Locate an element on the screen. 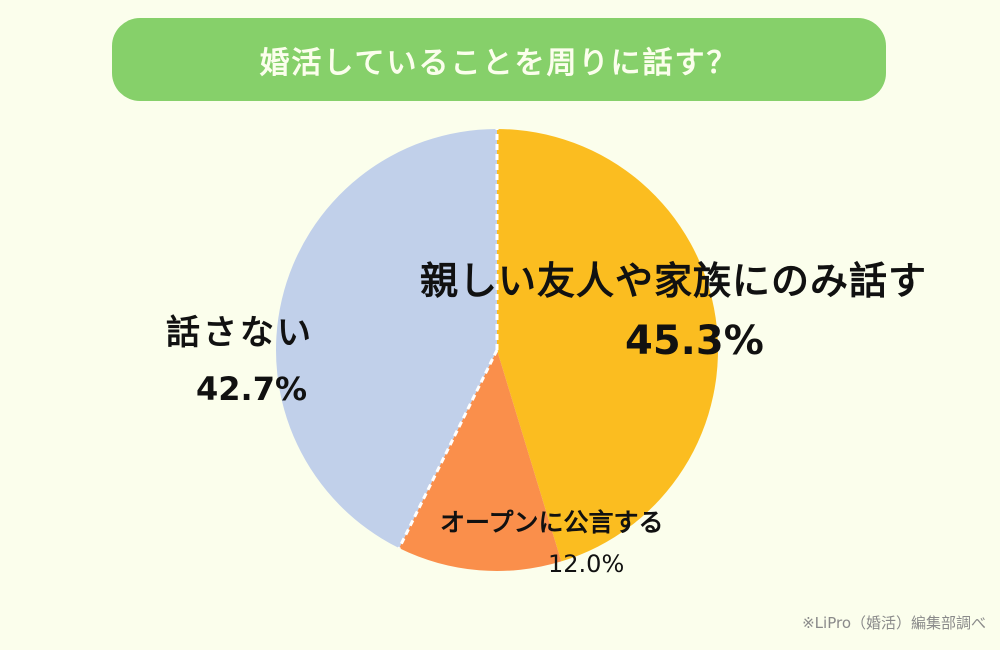  slice-divider is located at coordinates (448, 449).